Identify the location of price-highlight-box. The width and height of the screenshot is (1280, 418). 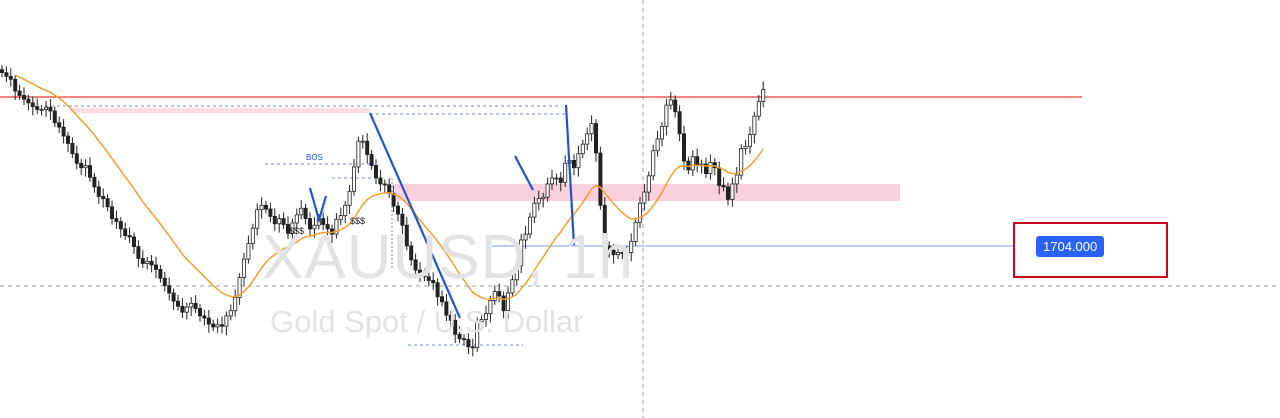
(1090, 250).